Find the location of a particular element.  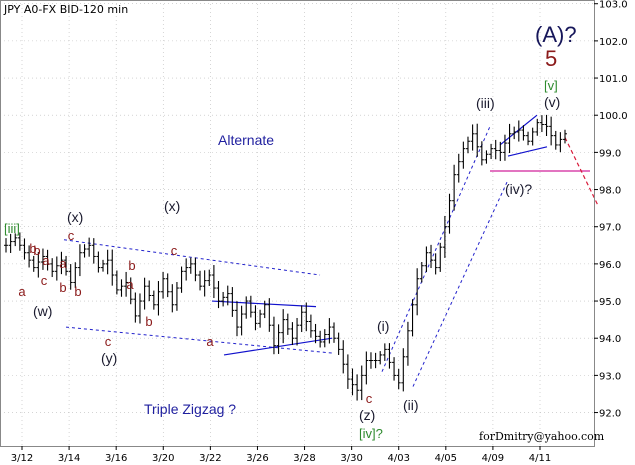

y-tick-label: 99.0 is located at coordinates (610, 153).